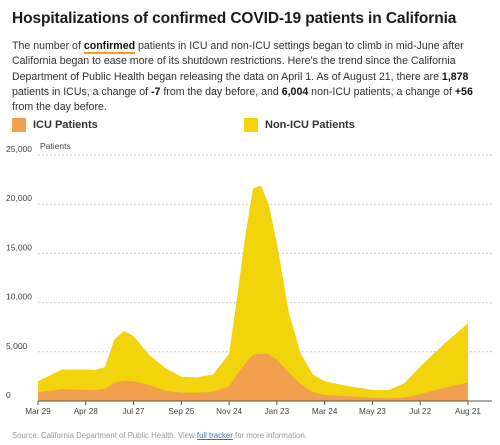 The image size is (500, 445). I want to click on x-tick-label: Apr 28, so click(86, 411).